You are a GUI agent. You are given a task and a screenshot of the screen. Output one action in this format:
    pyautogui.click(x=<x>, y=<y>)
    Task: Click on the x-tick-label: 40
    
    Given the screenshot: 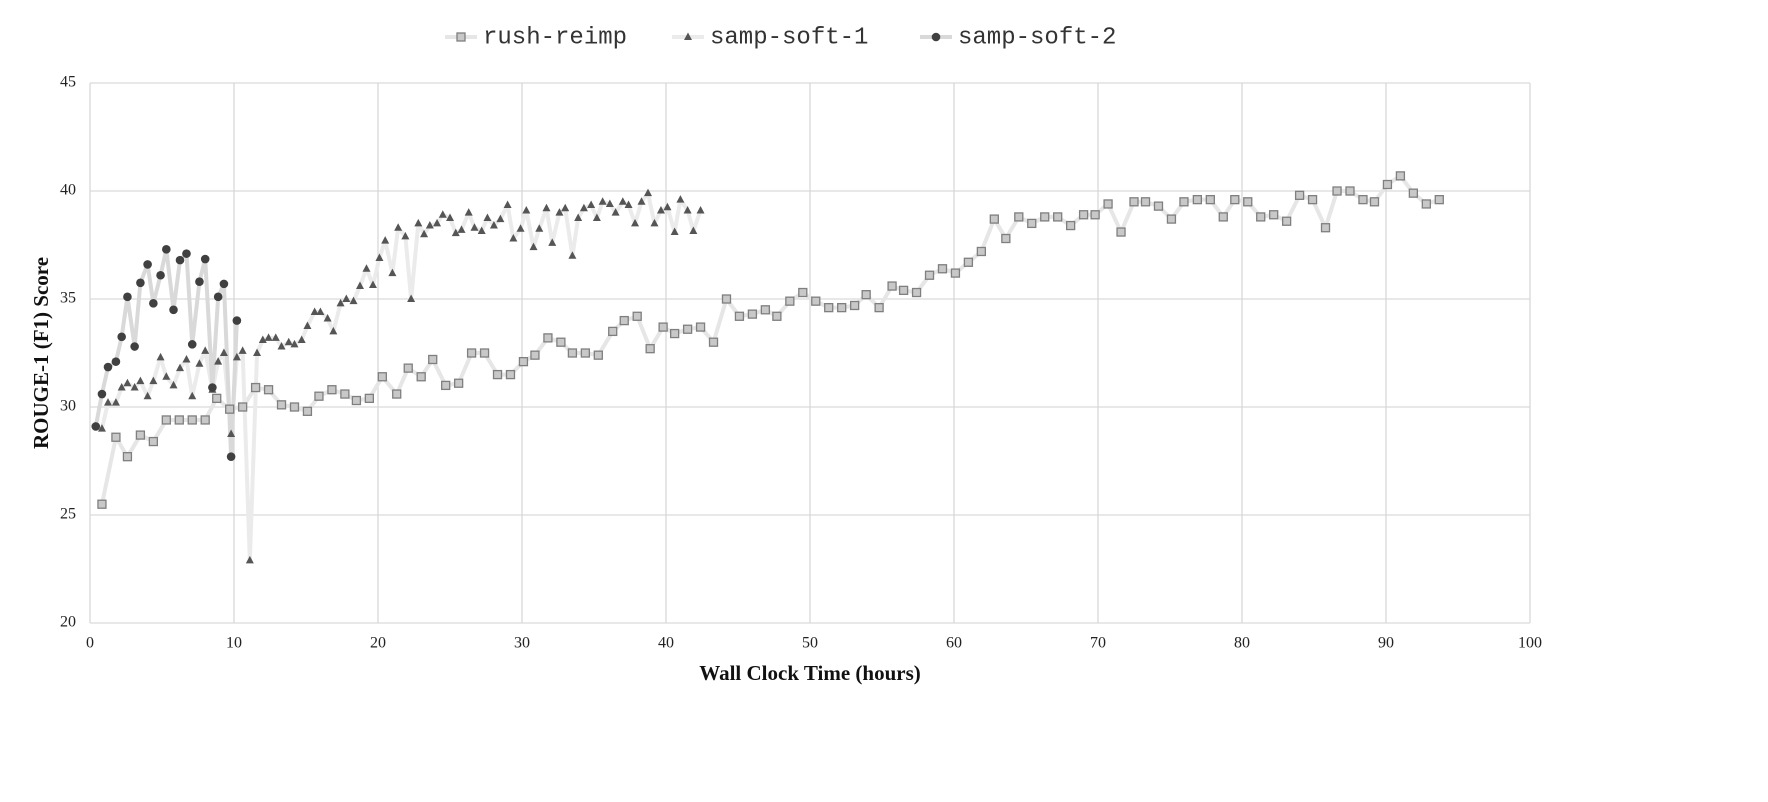 What is the action you would take?
    pyautogui.click(x=666, y=643)
    